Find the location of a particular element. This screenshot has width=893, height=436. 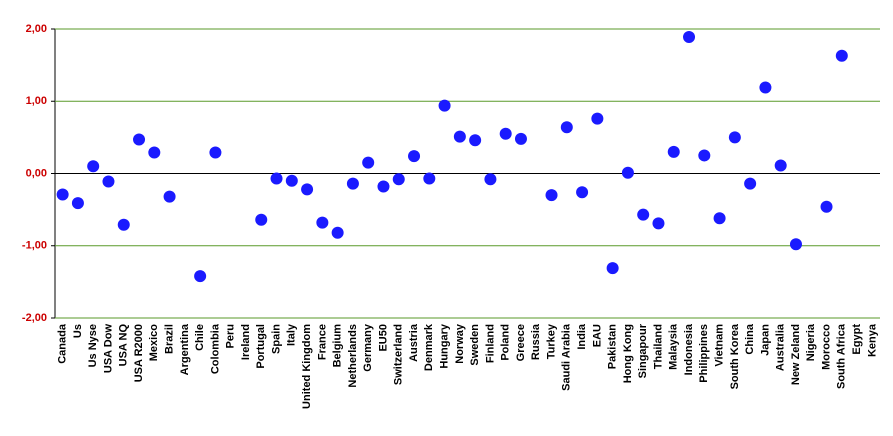

x-tick-label: Philippines is located at coordinates (704, 353).